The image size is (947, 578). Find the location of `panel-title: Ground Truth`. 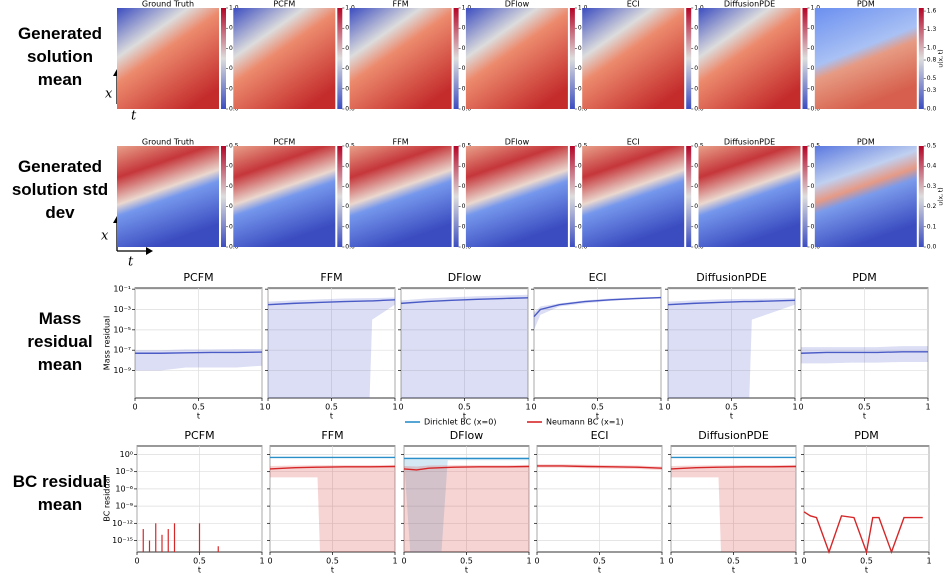

panel-title: Ground Truth is located at coordinates (168, 142).